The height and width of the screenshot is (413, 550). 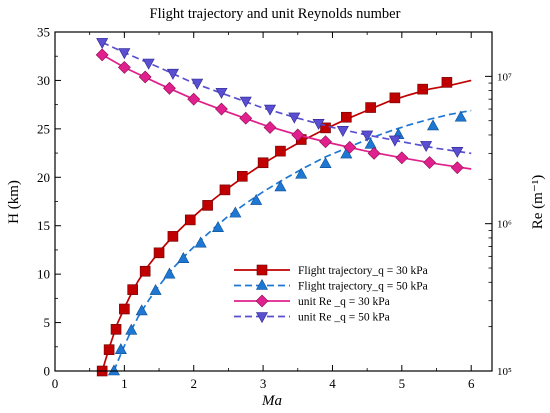 I want to click on y-right-axis-label: Re (m⁻¹), so click(x=538, y=202).